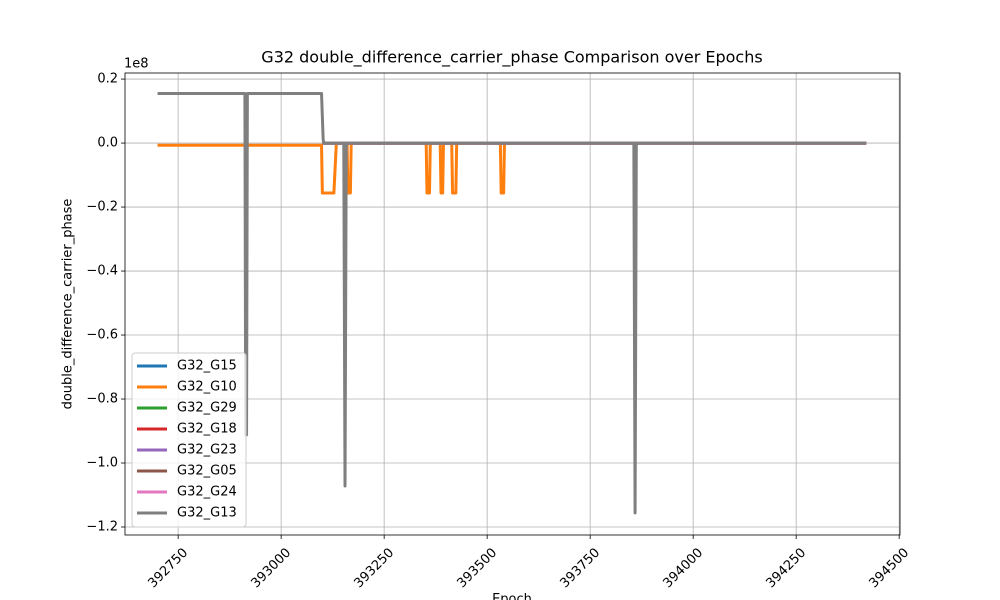 The height and width of the screenshot is (600, 1000). I want to click on legend-label: G32_G24, so click(207, 492).